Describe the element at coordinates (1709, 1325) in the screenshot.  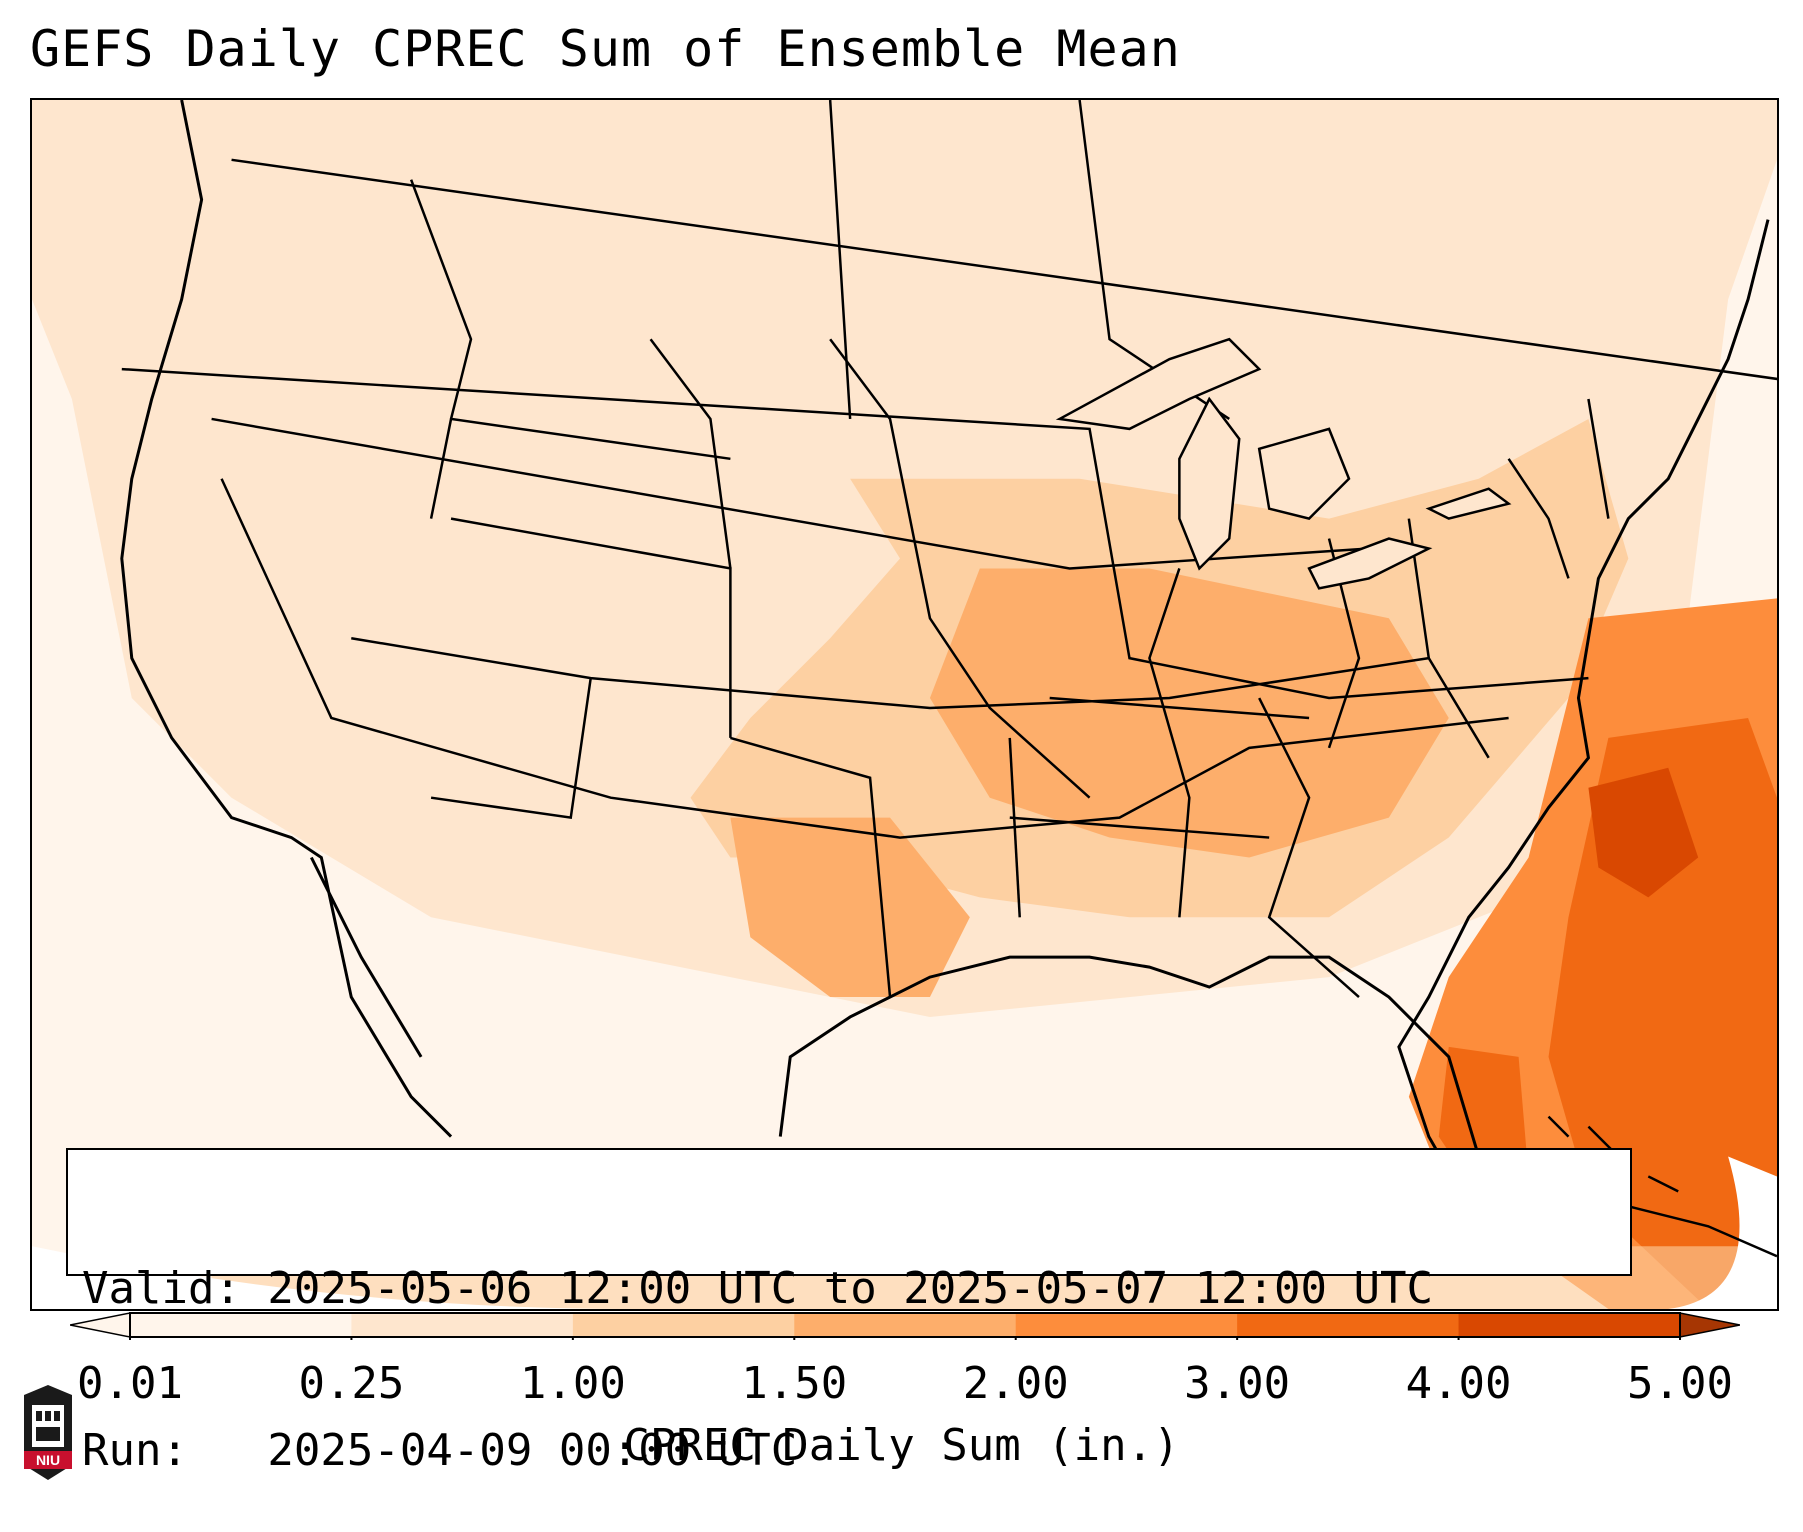
I see `colorbar-extend-high` at that location.